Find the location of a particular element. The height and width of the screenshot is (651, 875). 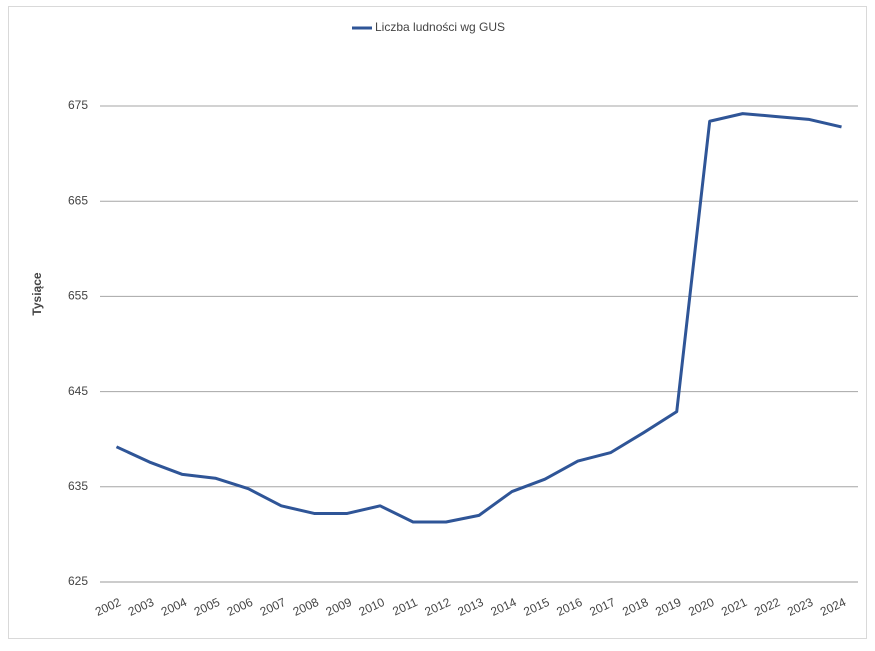

x-tick-label: 2005 is located at coordinates (207, 607).